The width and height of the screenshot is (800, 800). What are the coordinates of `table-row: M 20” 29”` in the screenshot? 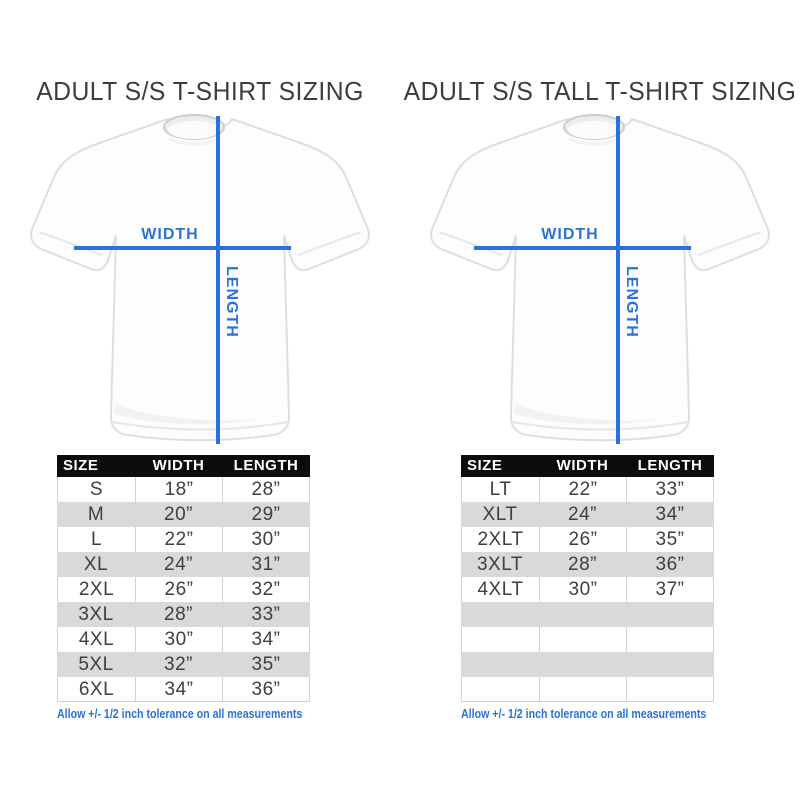 It's located at (183, 514).